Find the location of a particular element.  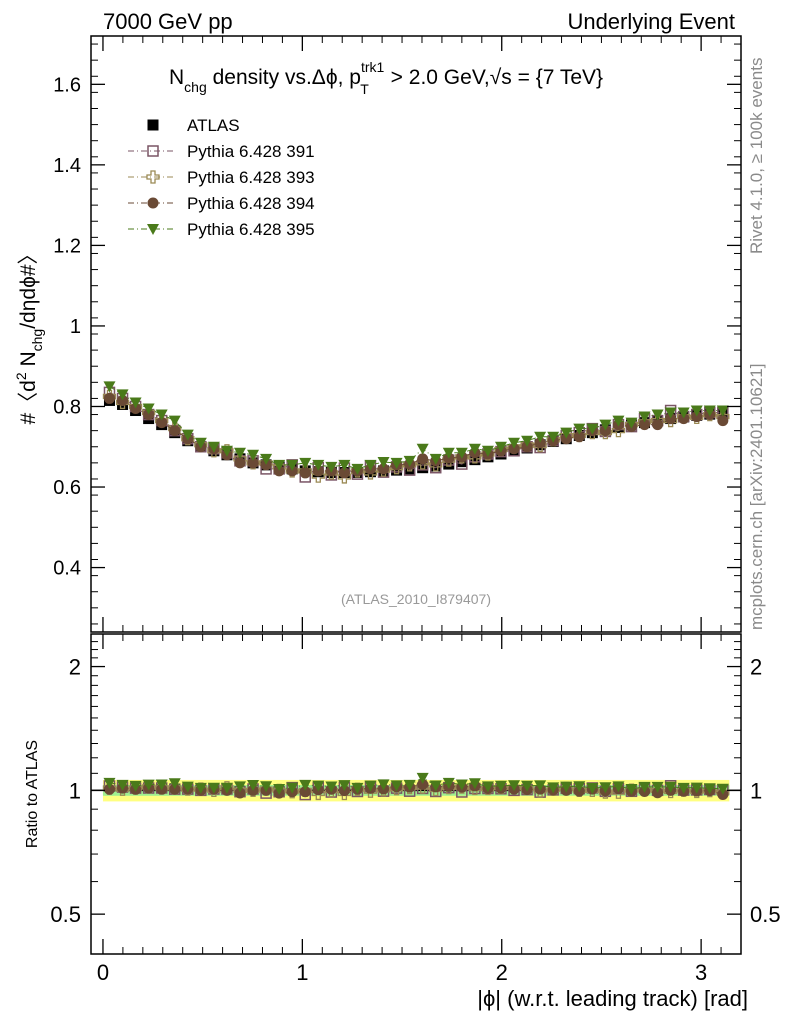

legend-entry: Pythia 6.428 393 is located at coordinates (221, 177).